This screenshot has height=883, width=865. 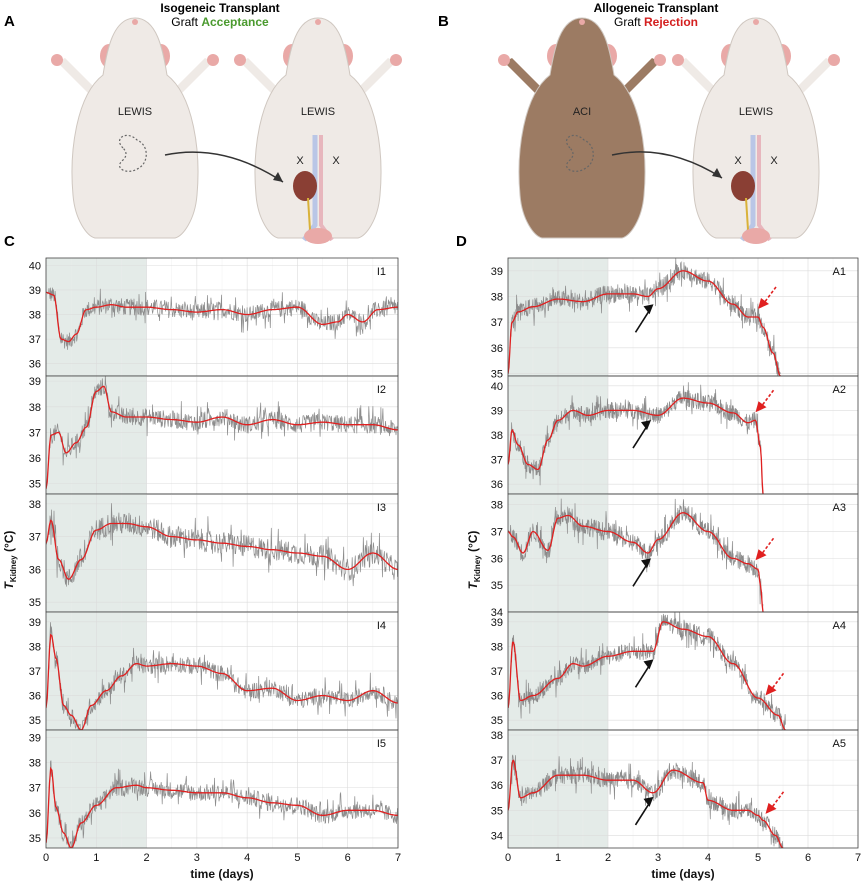 I want to click on transplant-arrow-a-head, so click(x=278, y=177).